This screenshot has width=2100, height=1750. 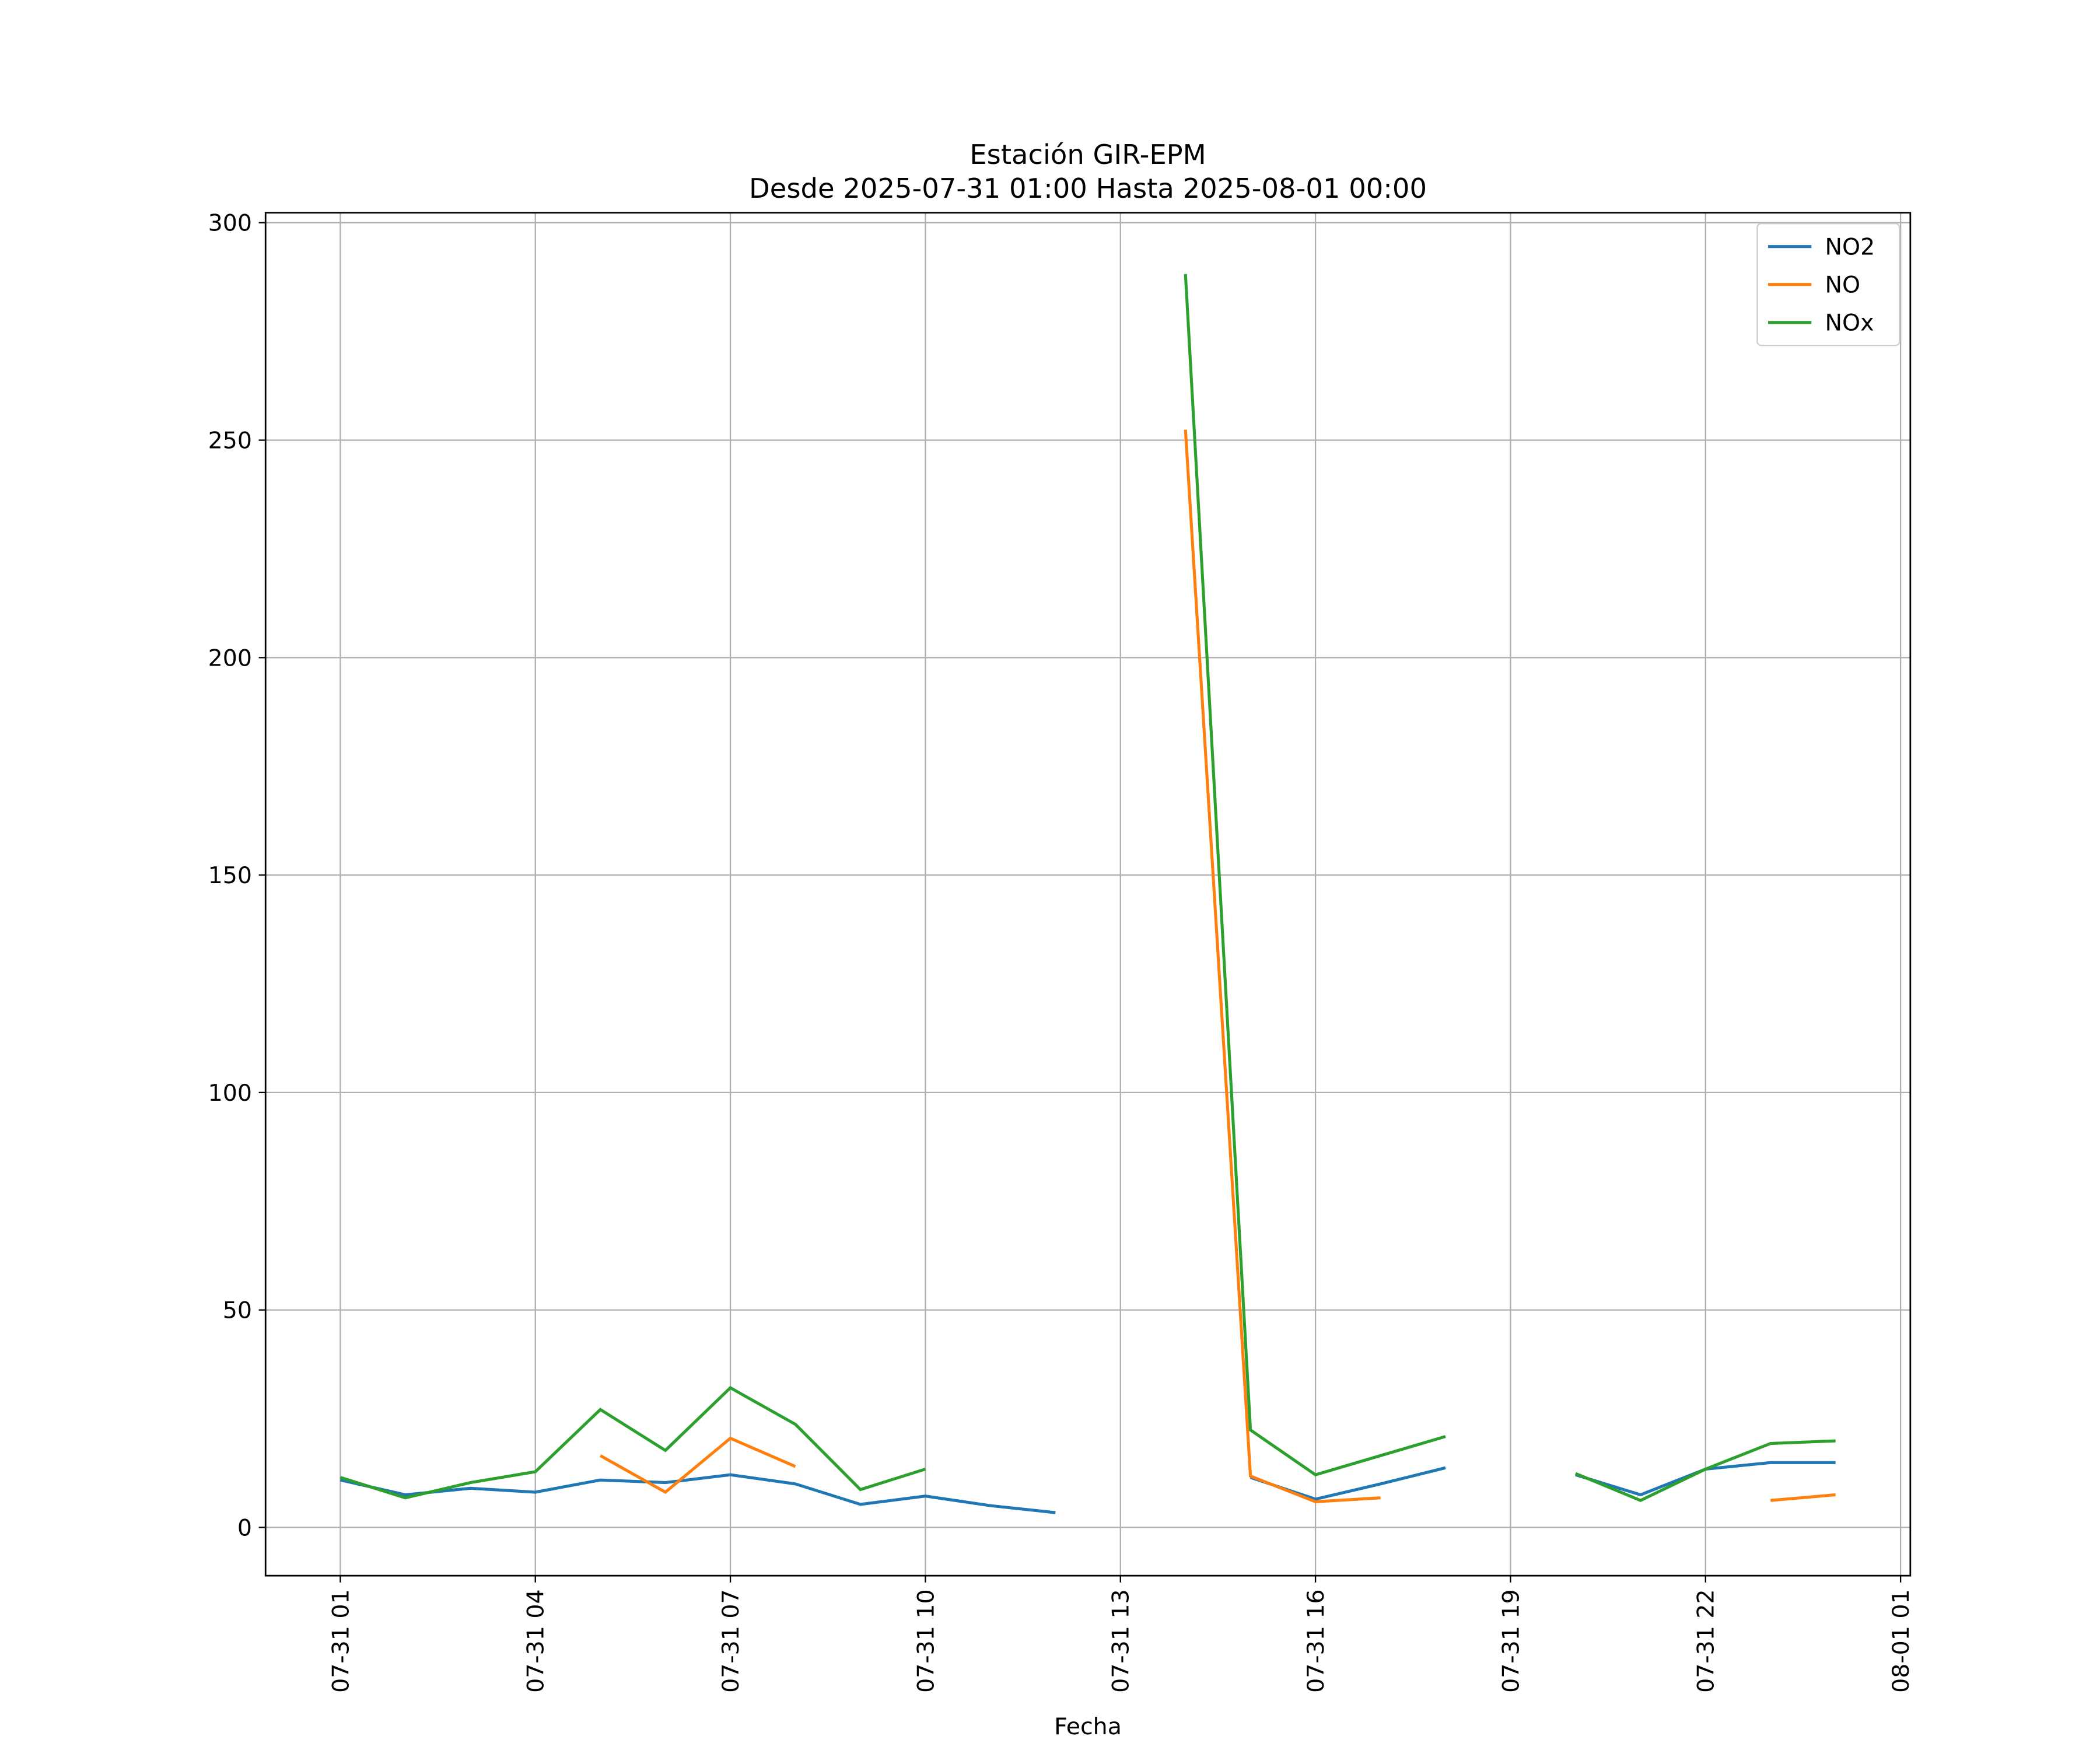 I want to click on y-tick-label: 100, so click(x=230, y=1093).